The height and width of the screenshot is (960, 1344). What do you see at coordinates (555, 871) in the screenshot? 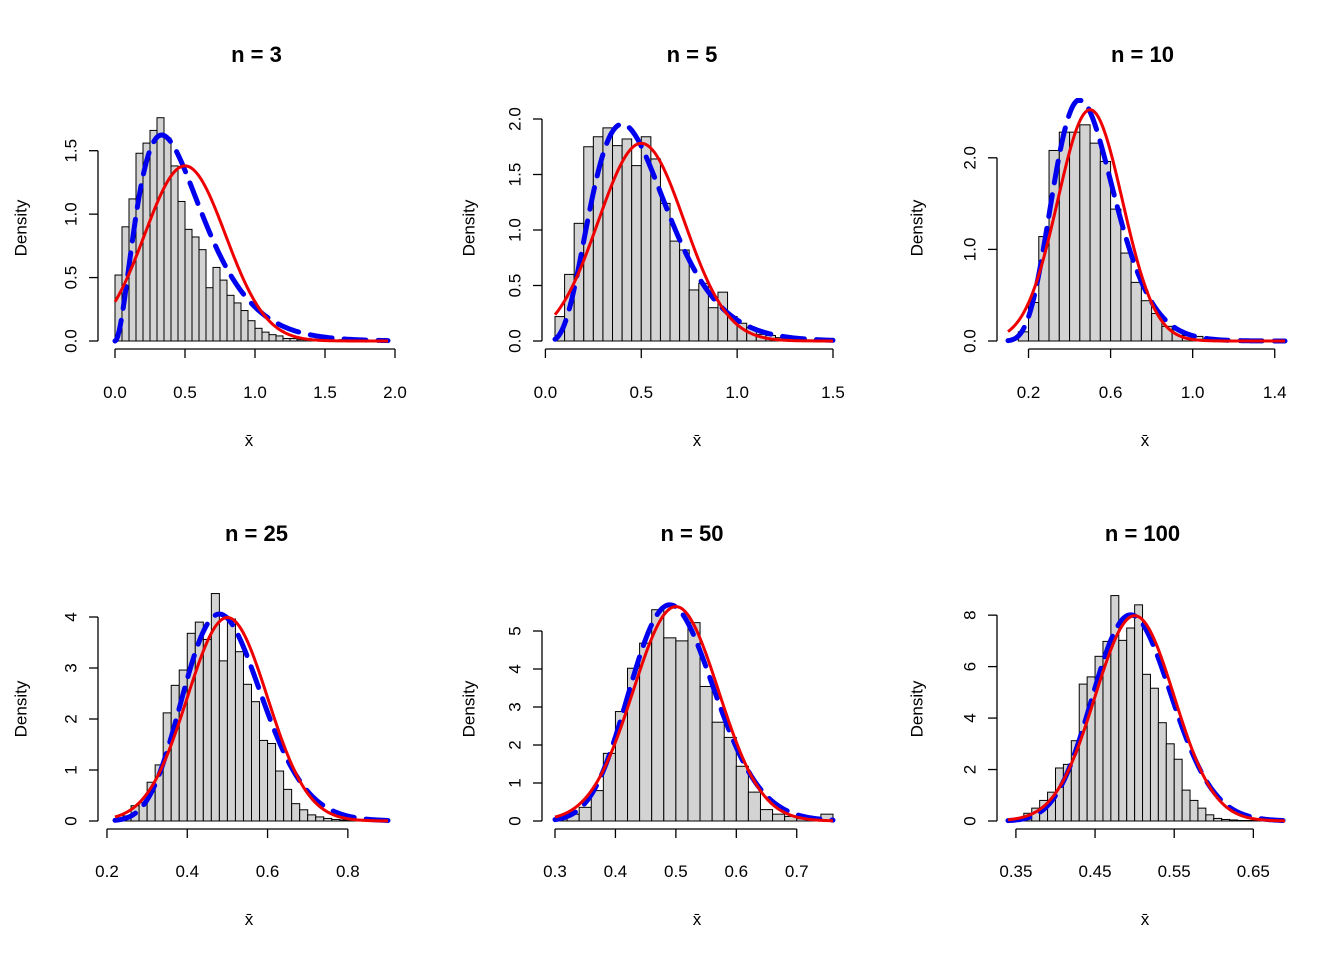
I see `x-tick-label: 0.3` at bounding box center [555, 871].